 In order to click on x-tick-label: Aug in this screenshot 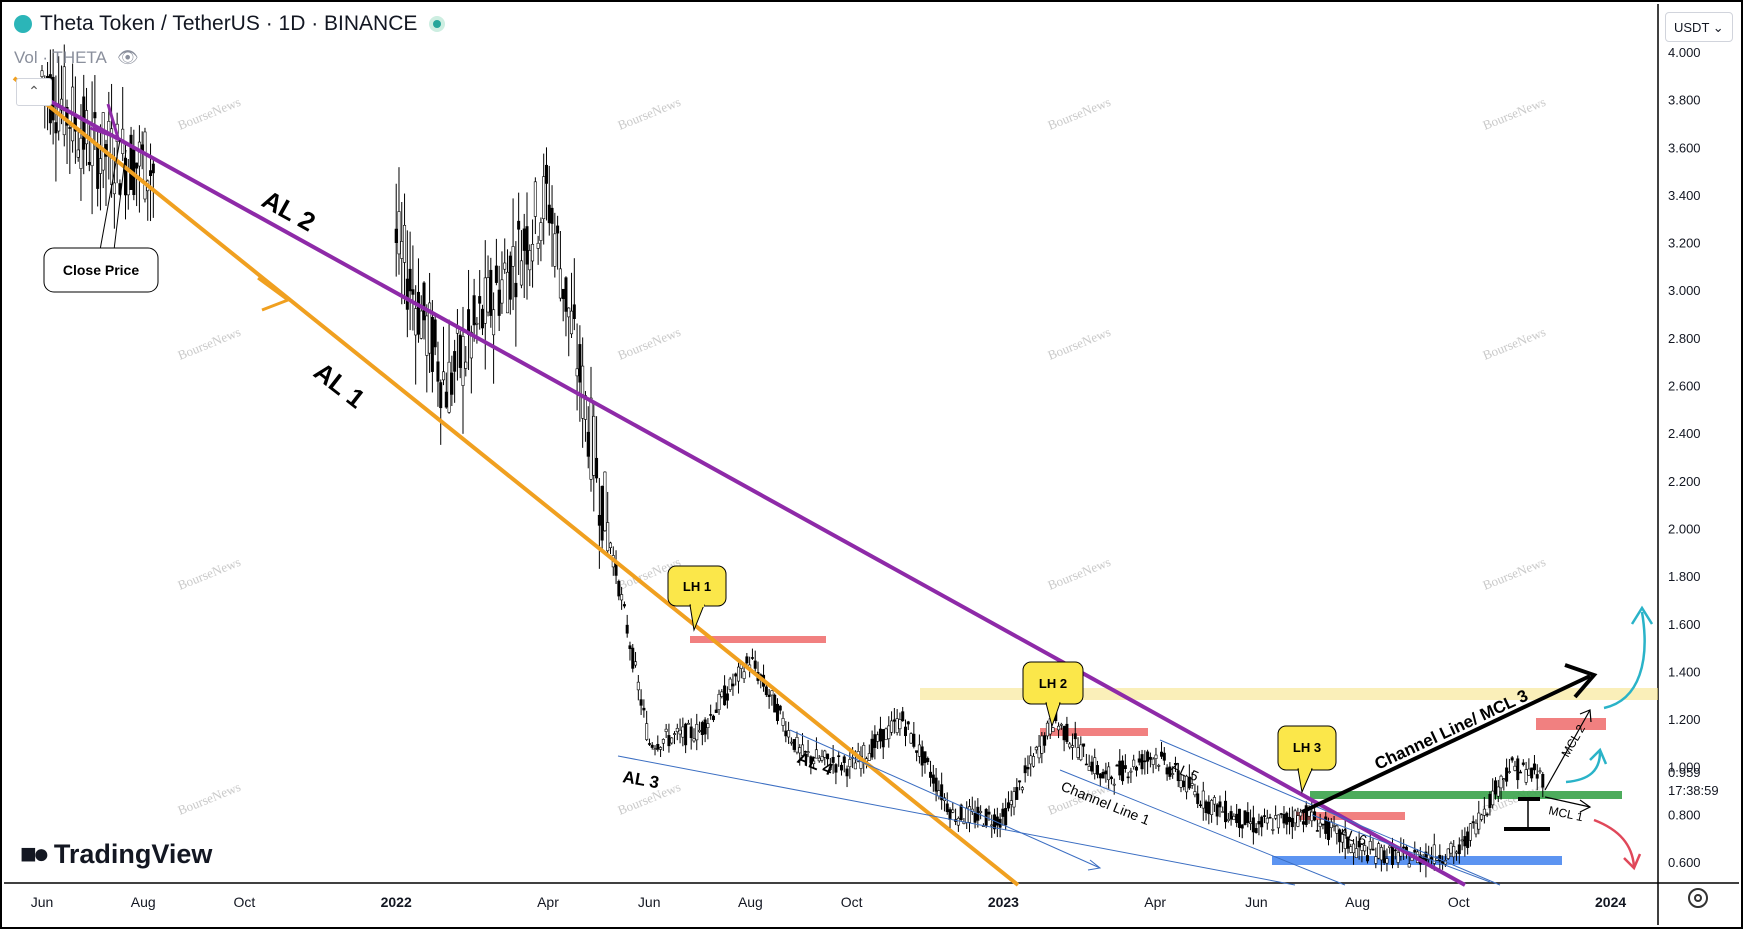, I will do `click(143, 902)`.